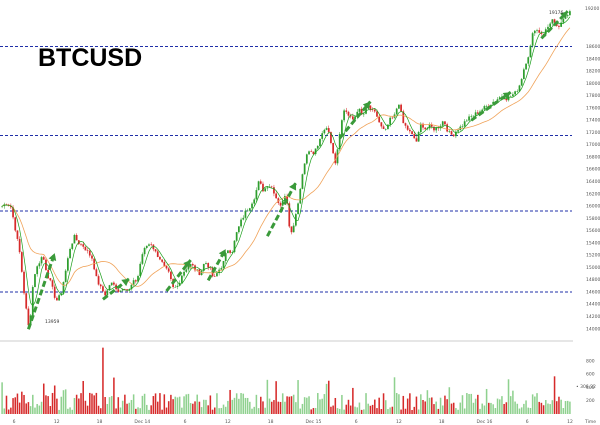  What do you see at coordinates (485, 422) in the screenshot?
I see `time-tick-label: Dec 16` at bounding box center [485, 422].